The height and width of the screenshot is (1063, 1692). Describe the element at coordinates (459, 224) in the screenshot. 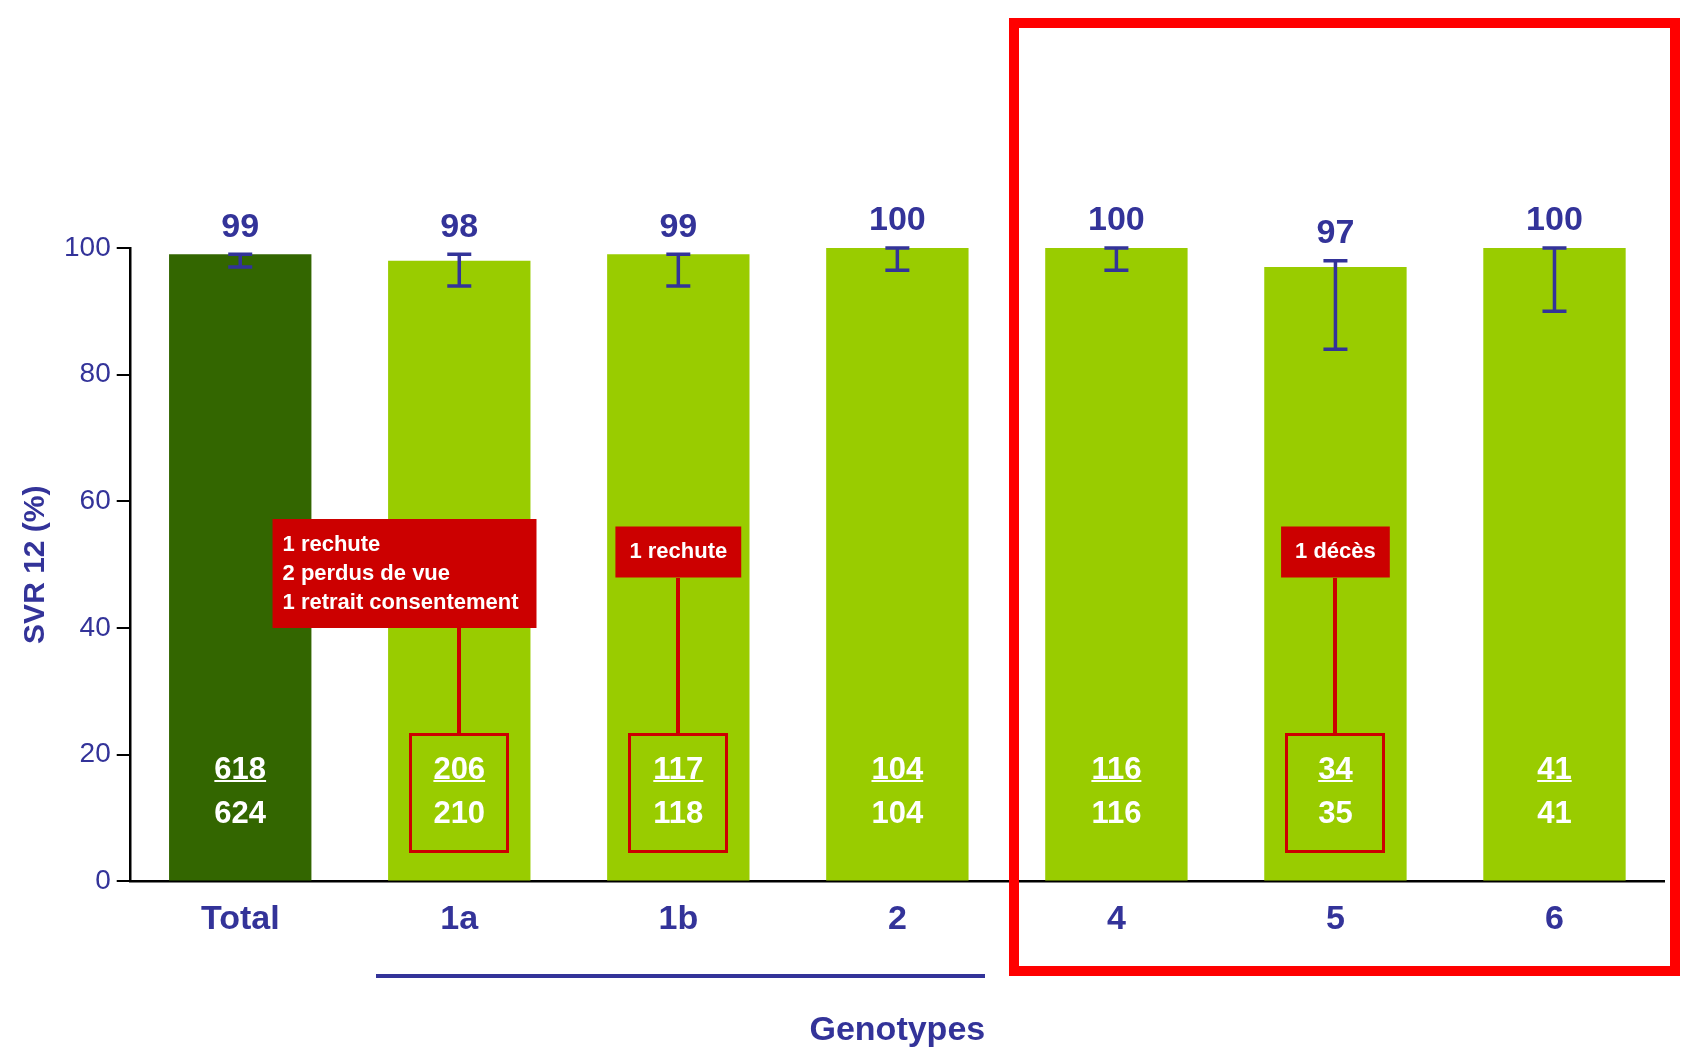

I see `data-label: 98` at that location.